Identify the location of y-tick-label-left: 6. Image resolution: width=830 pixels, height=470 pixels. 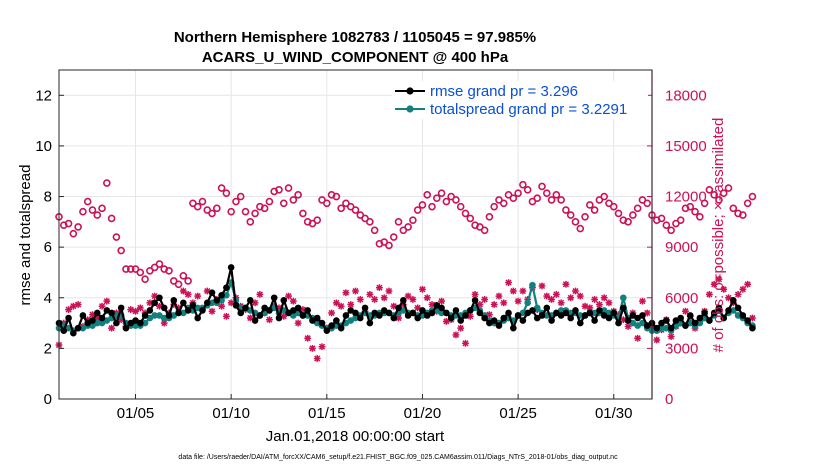
(48, 247).